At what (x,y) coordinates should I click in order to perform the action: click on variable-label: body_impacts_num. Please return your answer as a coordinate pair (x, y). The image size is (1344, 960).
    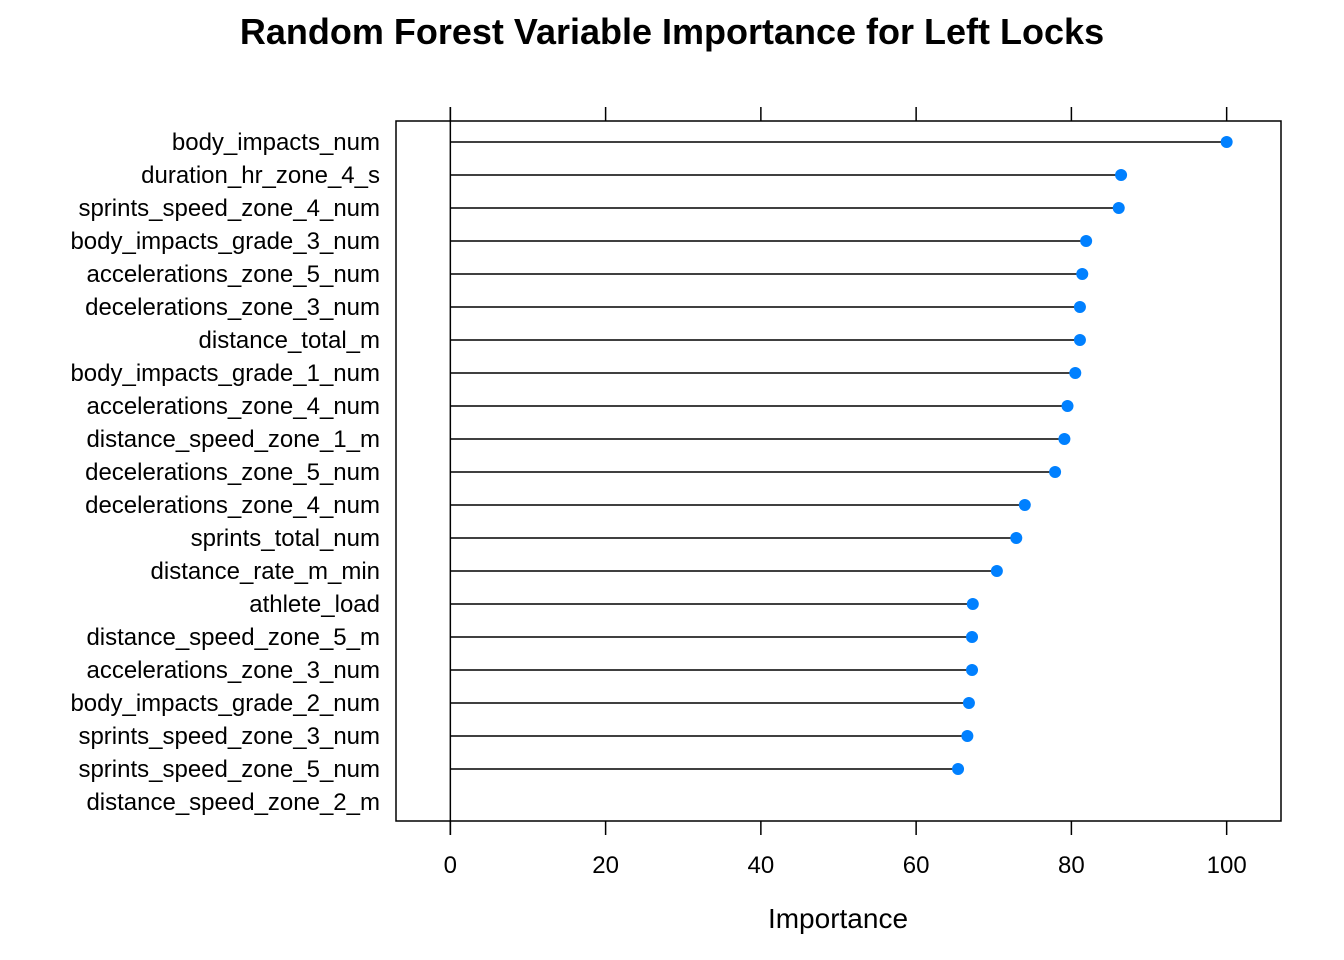
    Looking at the image, I should click on (276, 142).